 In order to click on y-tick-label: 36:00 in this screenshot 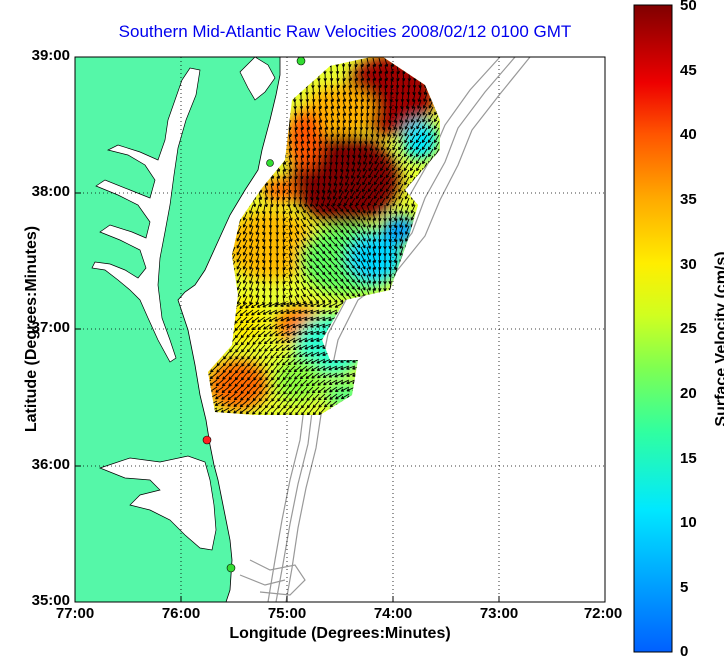, I will do `click(50, 464)`.